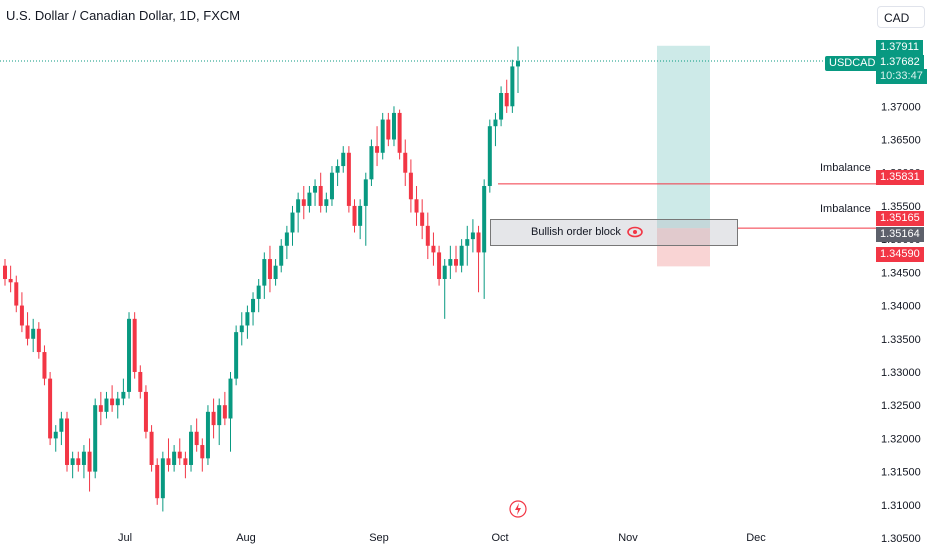 This screenshot has width=932, height=550. Describe the element at coordinates (901, 473) in the screenshot. I see `y-tick-label: 1.31500` at that location.